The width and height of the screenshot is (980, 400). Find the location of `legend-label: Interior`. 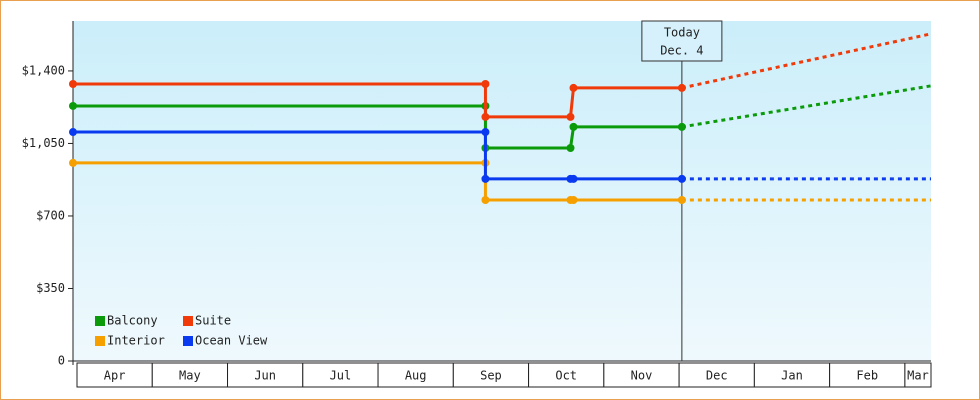

legend-label: Interior is located at coordinates (136, 341).